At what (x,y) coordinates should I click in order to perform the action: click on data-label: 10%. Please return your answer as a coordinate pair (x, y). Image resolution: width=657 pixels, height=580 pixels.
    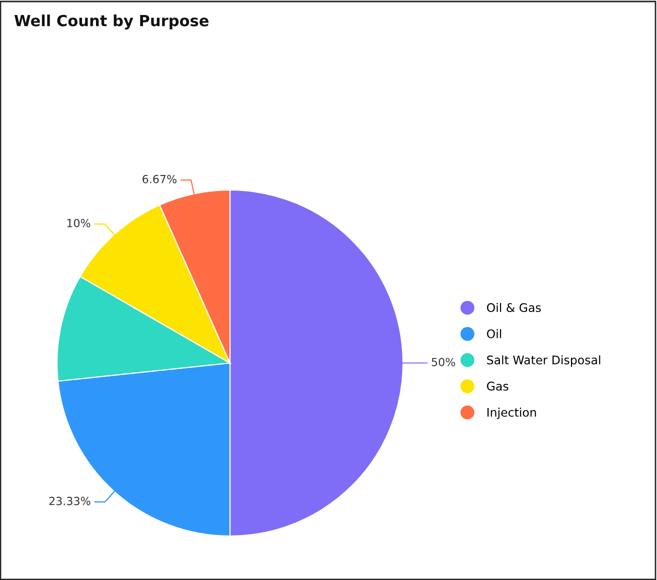
    Looking at the image, I should click on (78, 223).